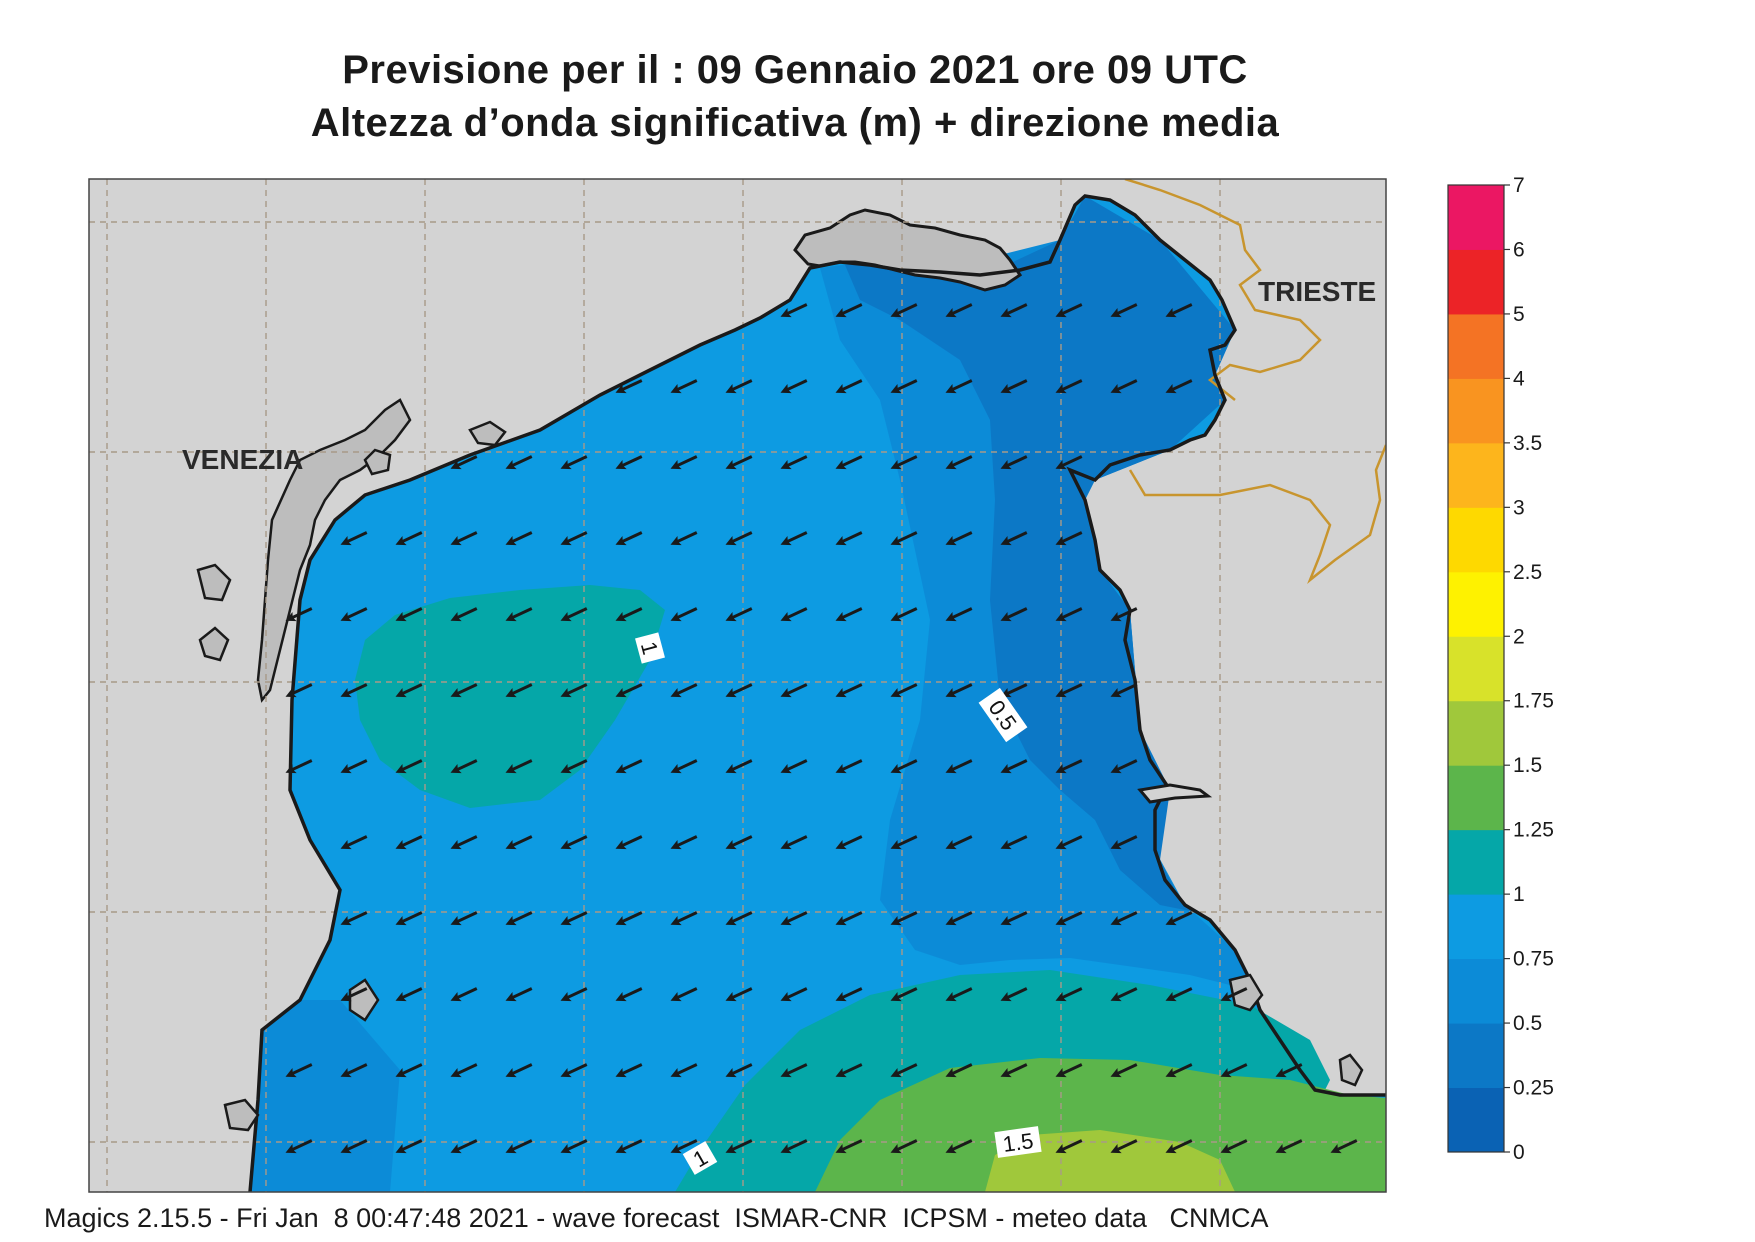  I want to click on colorbar-tick-label: 2, so click(1519, 636).